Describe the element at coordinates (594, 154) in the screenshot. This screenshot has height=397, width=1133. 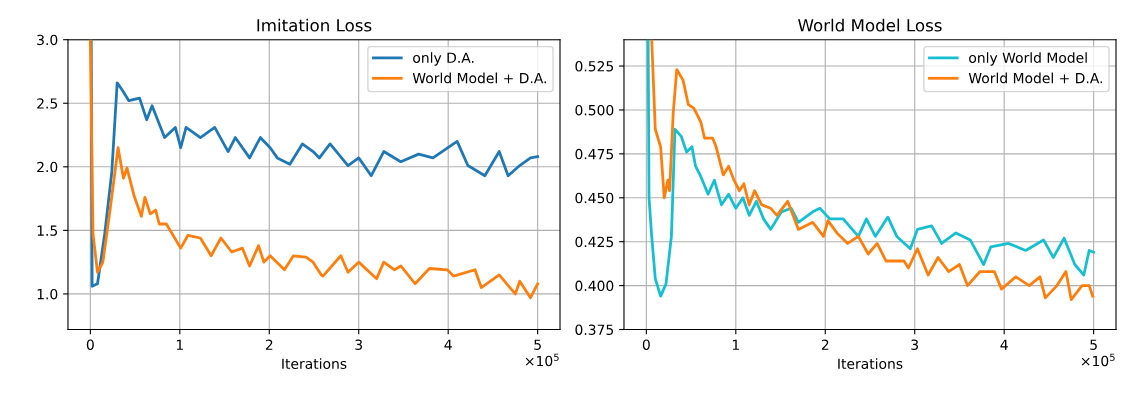
I see `y-tick-label: 0.475` at that location.